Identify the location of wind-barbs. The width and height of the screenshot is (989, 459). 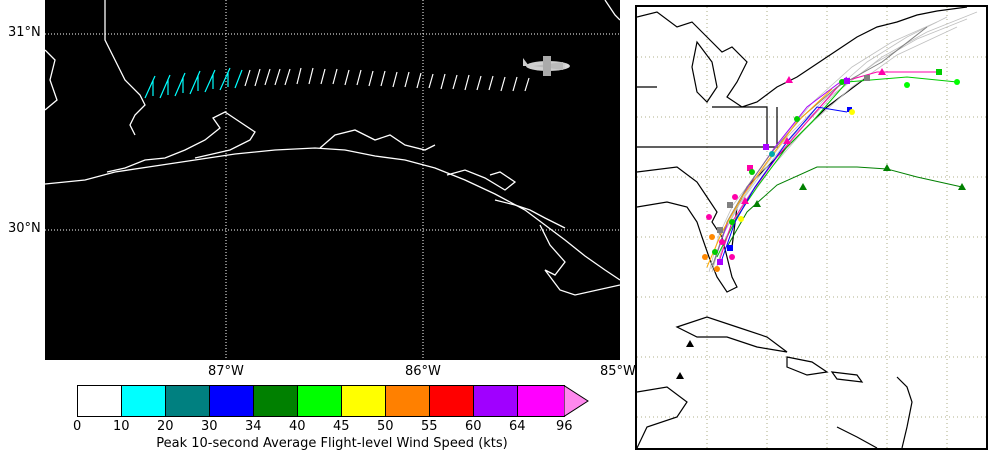
(337, 83).